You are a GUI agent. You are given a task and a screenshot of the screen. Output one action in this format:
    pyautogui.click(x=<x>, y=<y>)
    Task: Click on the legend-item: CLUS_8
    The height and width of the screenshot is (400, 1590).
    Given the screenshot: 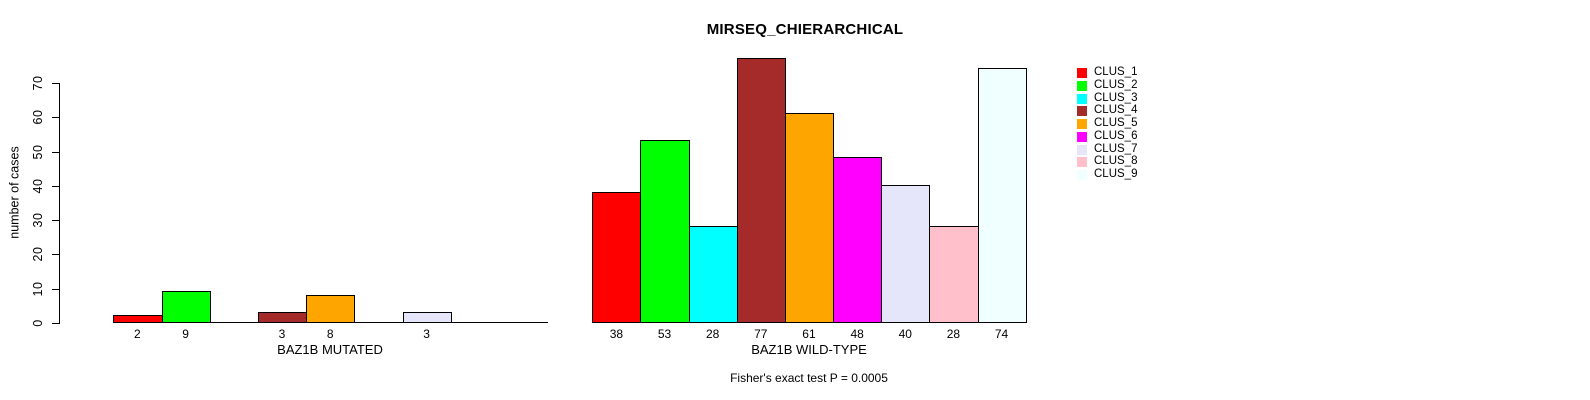 What is the action you would take?
    pyautogui.click(x=1107, y=161)
    